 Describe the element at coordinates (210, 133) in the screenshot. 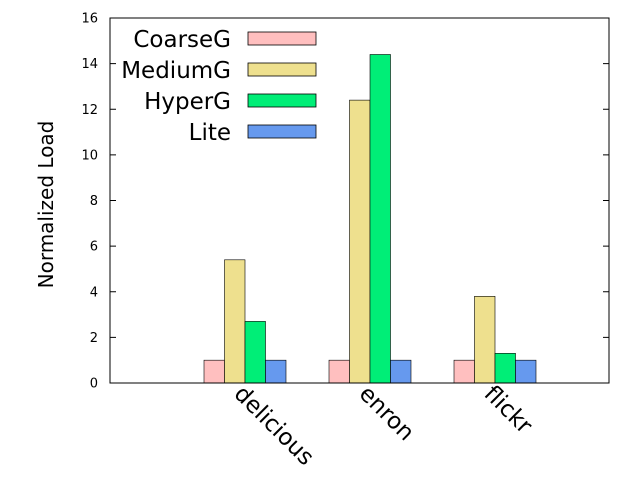

I see `legend-label-lite: Lite` at that location.